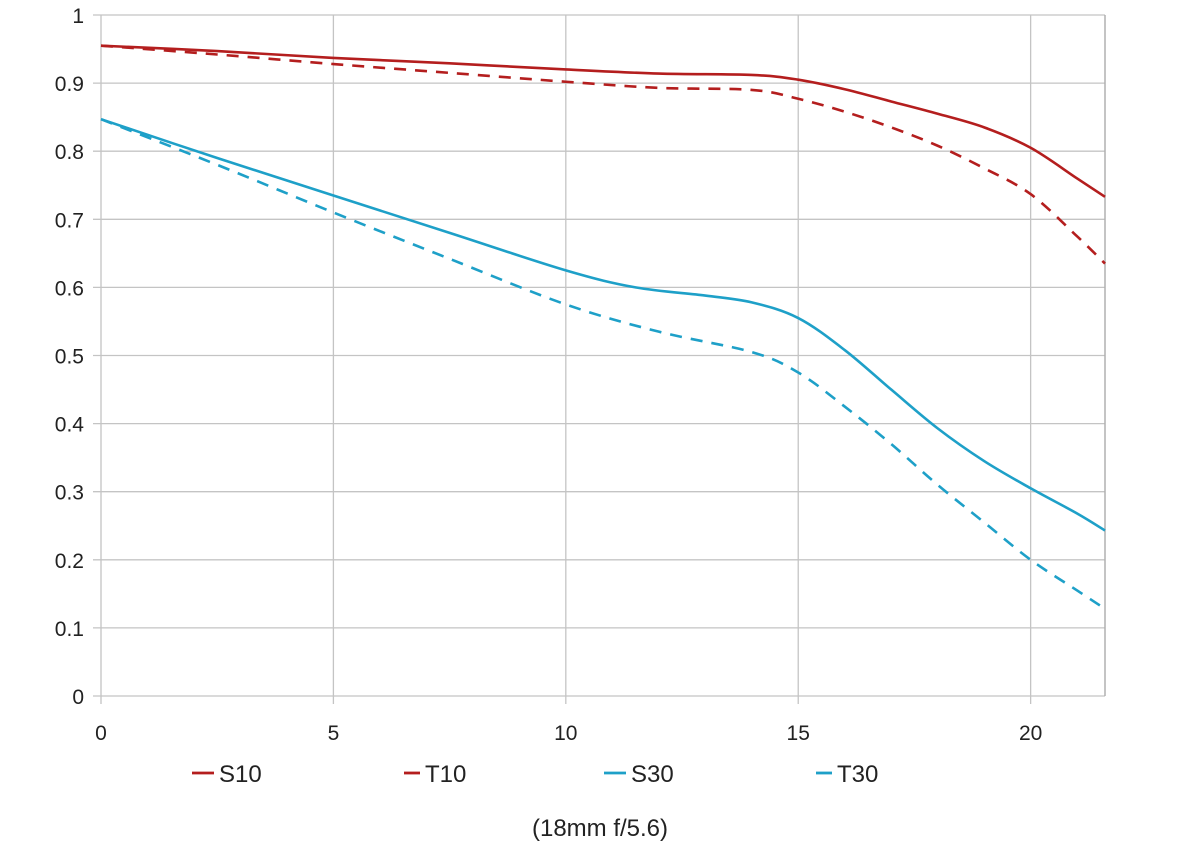 The height and width of the screenshot is (856, 1200). What do you see at coordinates (240, 774) in the screenshot?
I see `legend-label-s10: S10` at bounding box center [240, 774].